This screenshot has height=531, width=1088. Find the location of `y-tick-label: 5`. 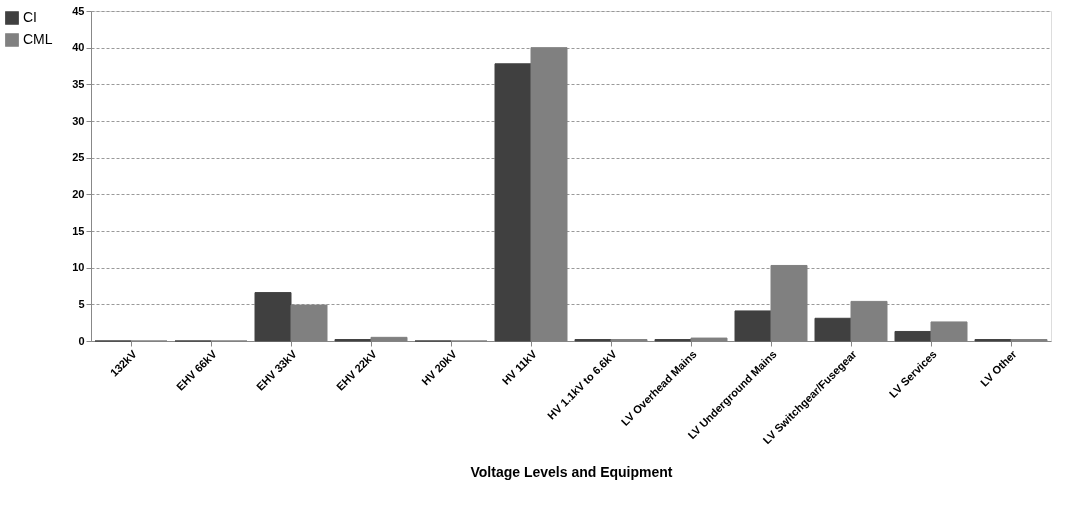

y-tick-label: 5 is located at coordinates (81, 303).